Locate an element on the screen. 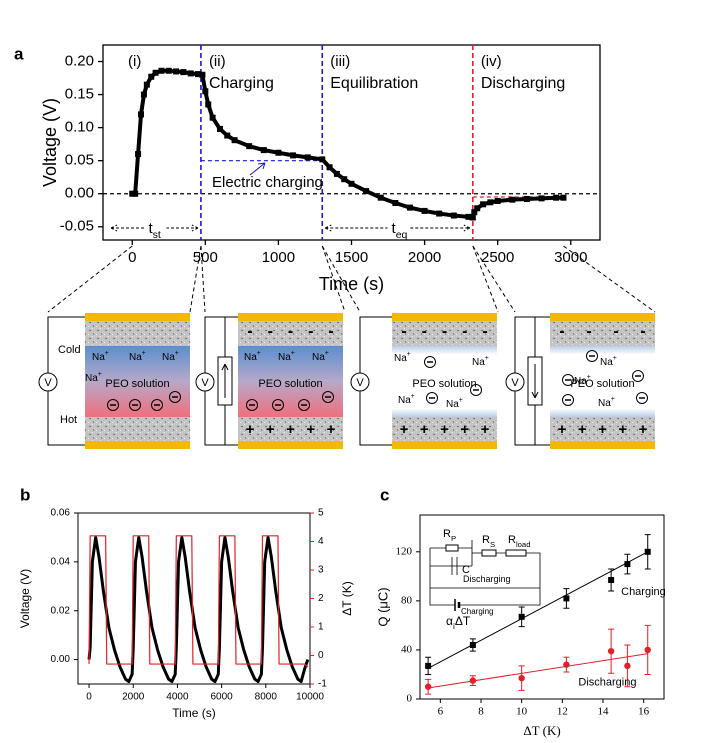  y2-tick-label: -1 is located at coordinates (322, 684).